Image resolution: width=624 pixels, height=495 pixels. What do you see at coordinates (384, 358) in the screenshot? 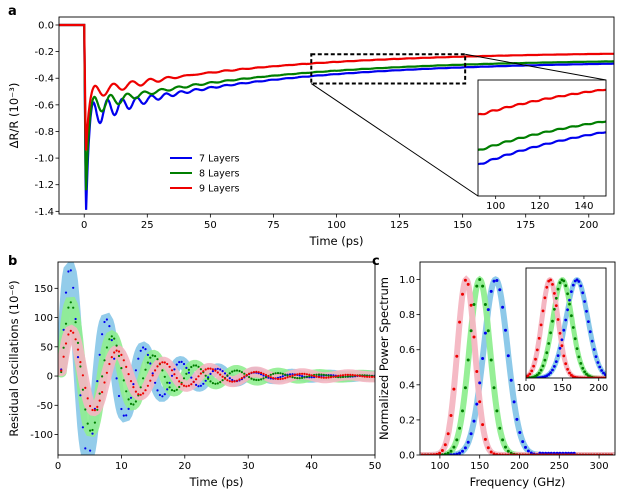
I see `panel-c-ylabel: Normalized Power Spectrum` at bounding box center [384, 358].